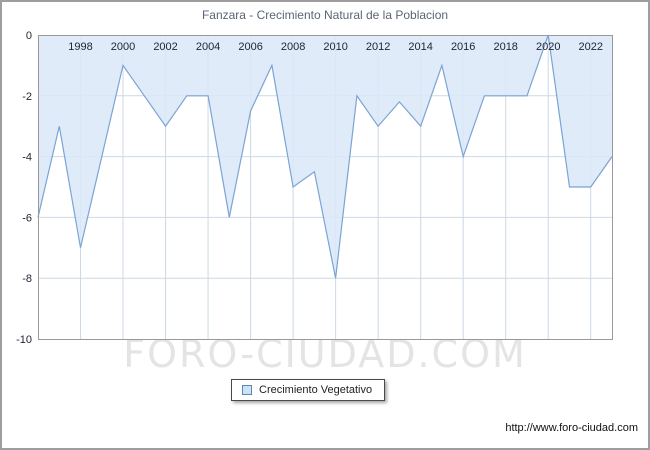  Describe the element at coordinates (590, 47) in the screenshot. I see `svg-text: 2022` at that location.